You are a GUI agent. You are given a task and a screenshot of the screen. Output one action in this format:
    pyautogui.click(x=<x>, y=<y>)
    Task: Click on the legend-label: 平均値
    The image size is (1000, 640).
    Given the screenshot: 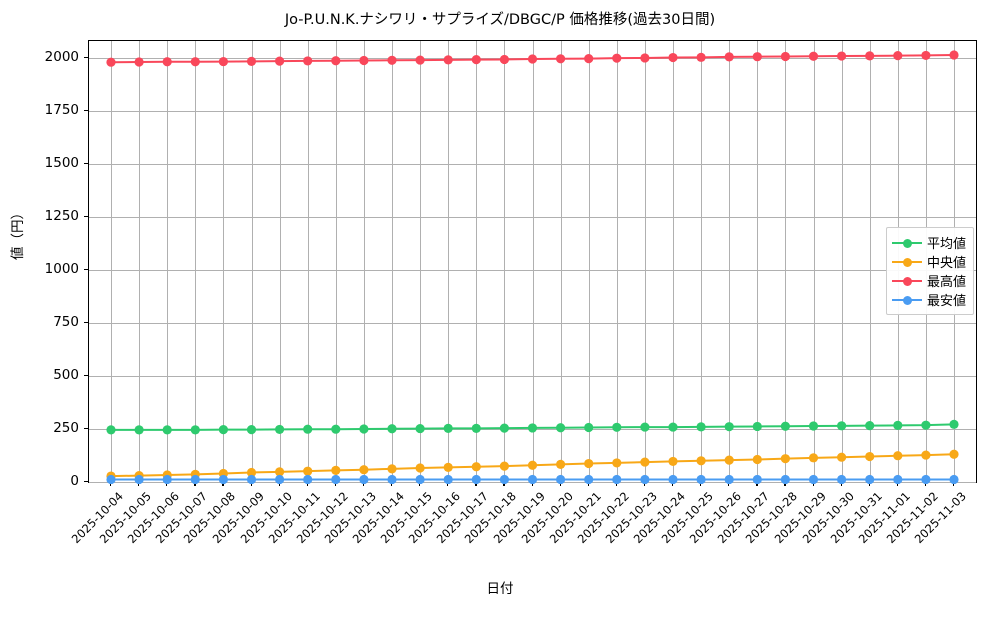 What is the action you would take?
    pyautogui.click(x=947, y=244)
    